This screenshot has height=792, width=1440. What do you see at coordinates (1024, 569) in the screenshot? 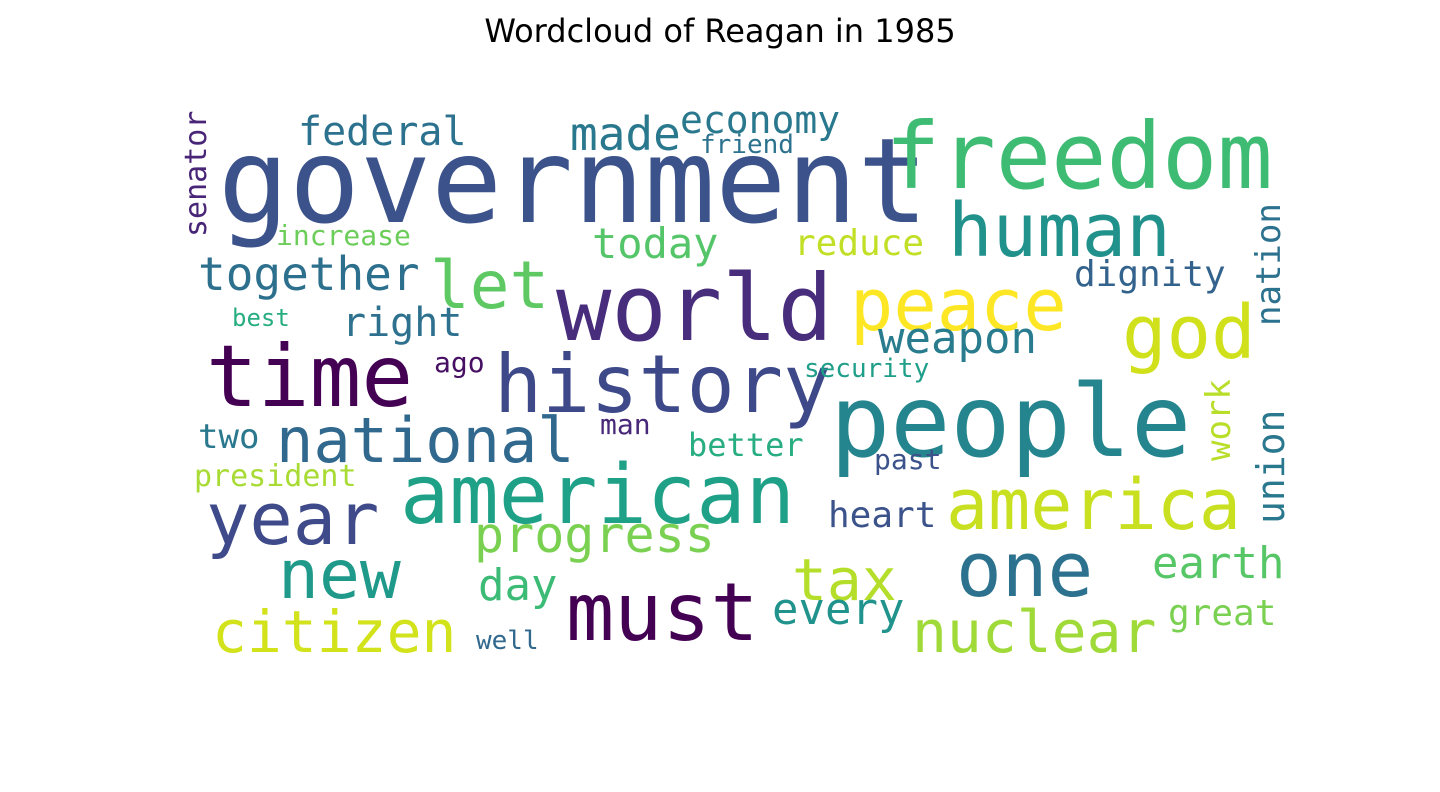
I see `word-one: one` at bounding box center [1024, 569].